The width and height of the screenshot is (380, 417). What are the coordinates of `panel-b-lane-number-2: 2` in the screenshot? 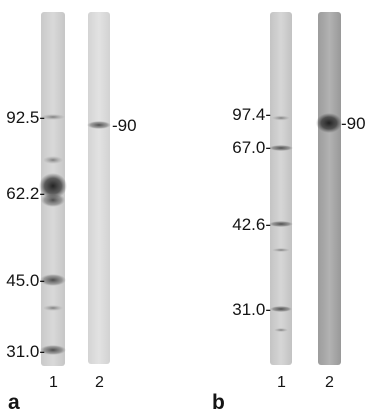 It's located at (329, 382).